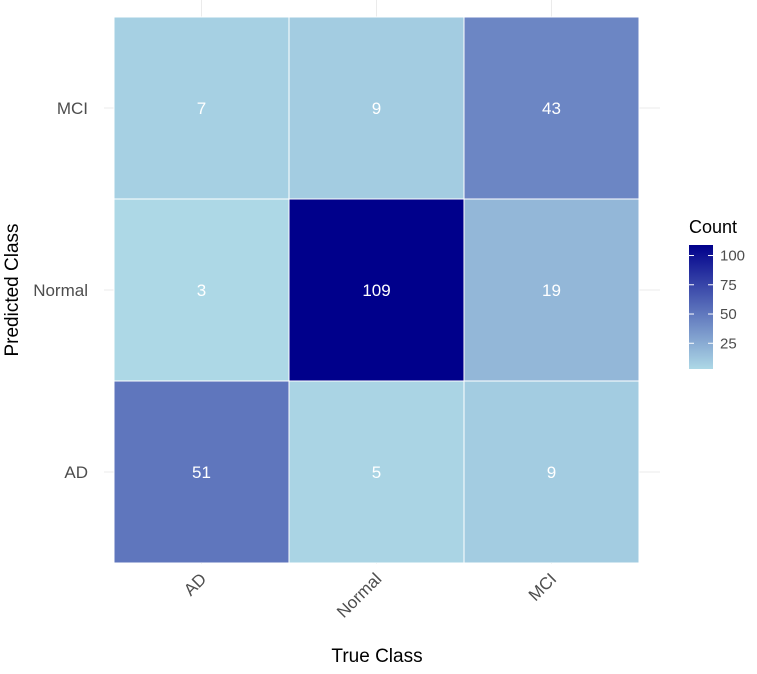  Describe the element at coordinates (728, 285) in the screenshot. I see `legend-tick-label-75: 75` at that location.